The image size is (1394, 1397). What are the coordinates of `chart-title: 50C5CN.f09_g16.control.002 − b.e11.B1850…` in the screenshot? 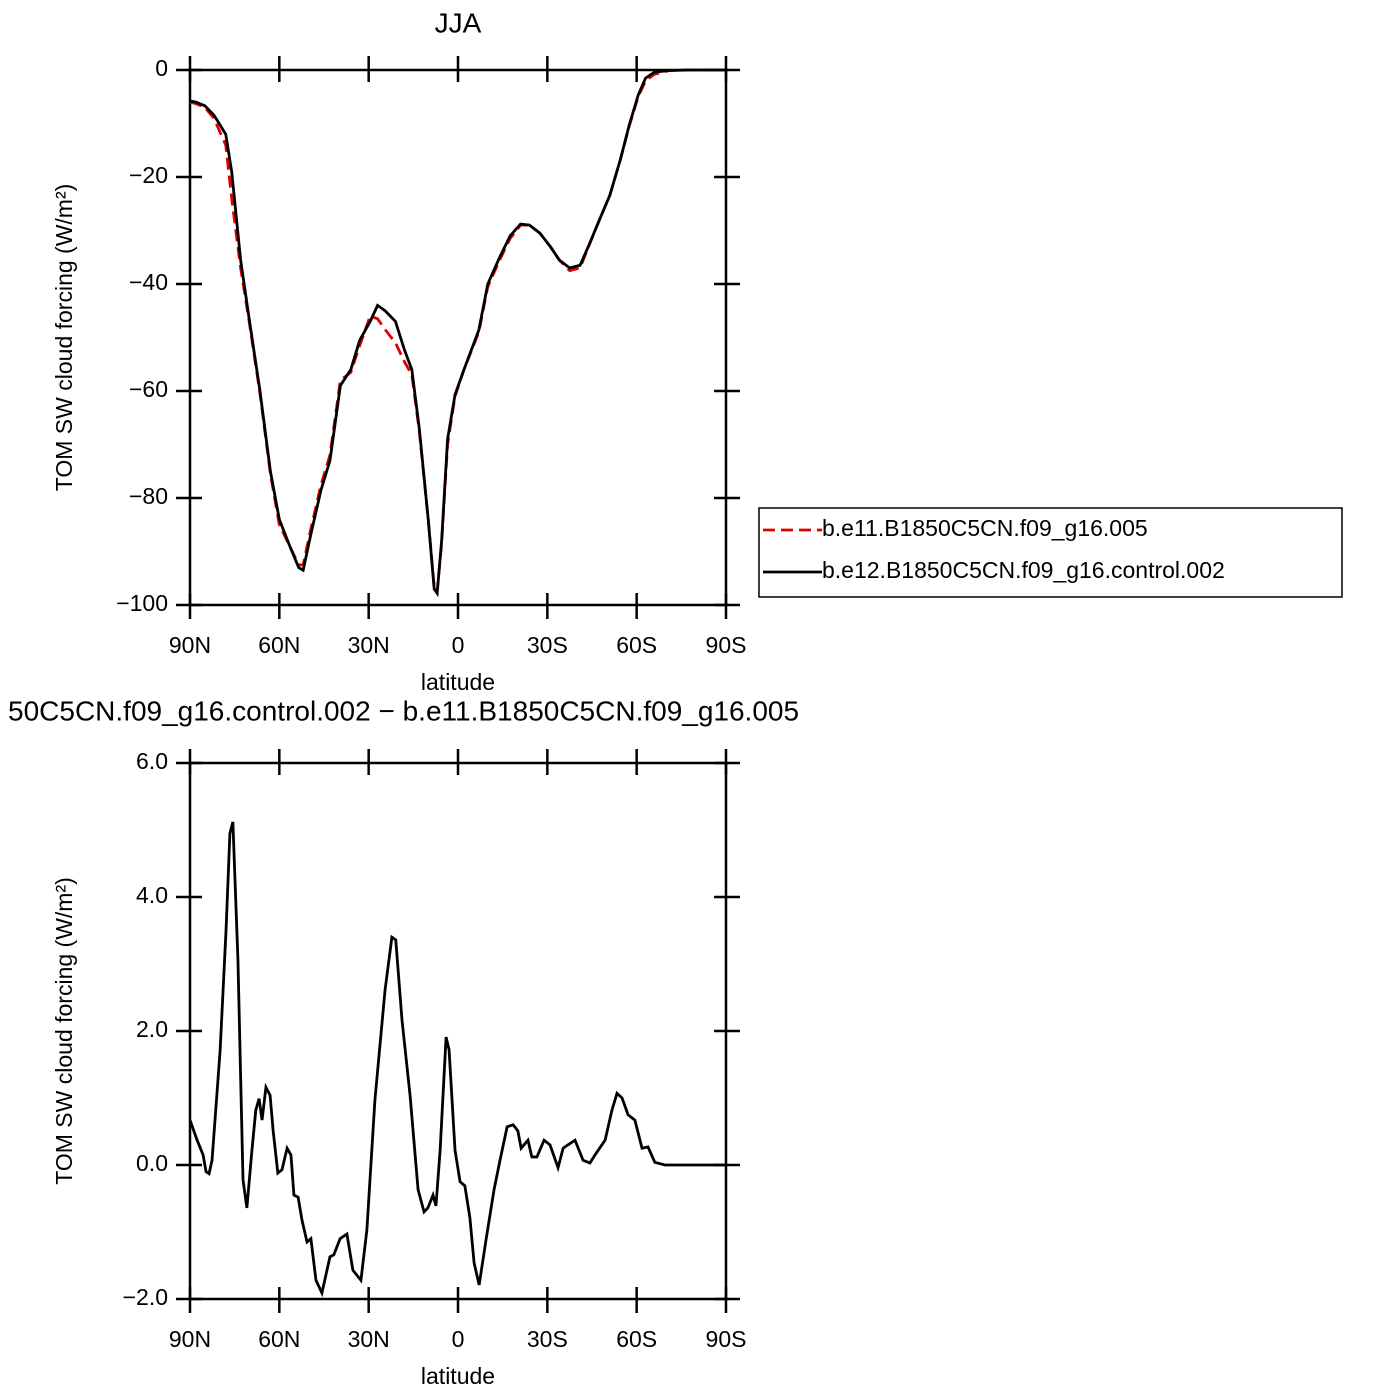 It's located at (403, 710).